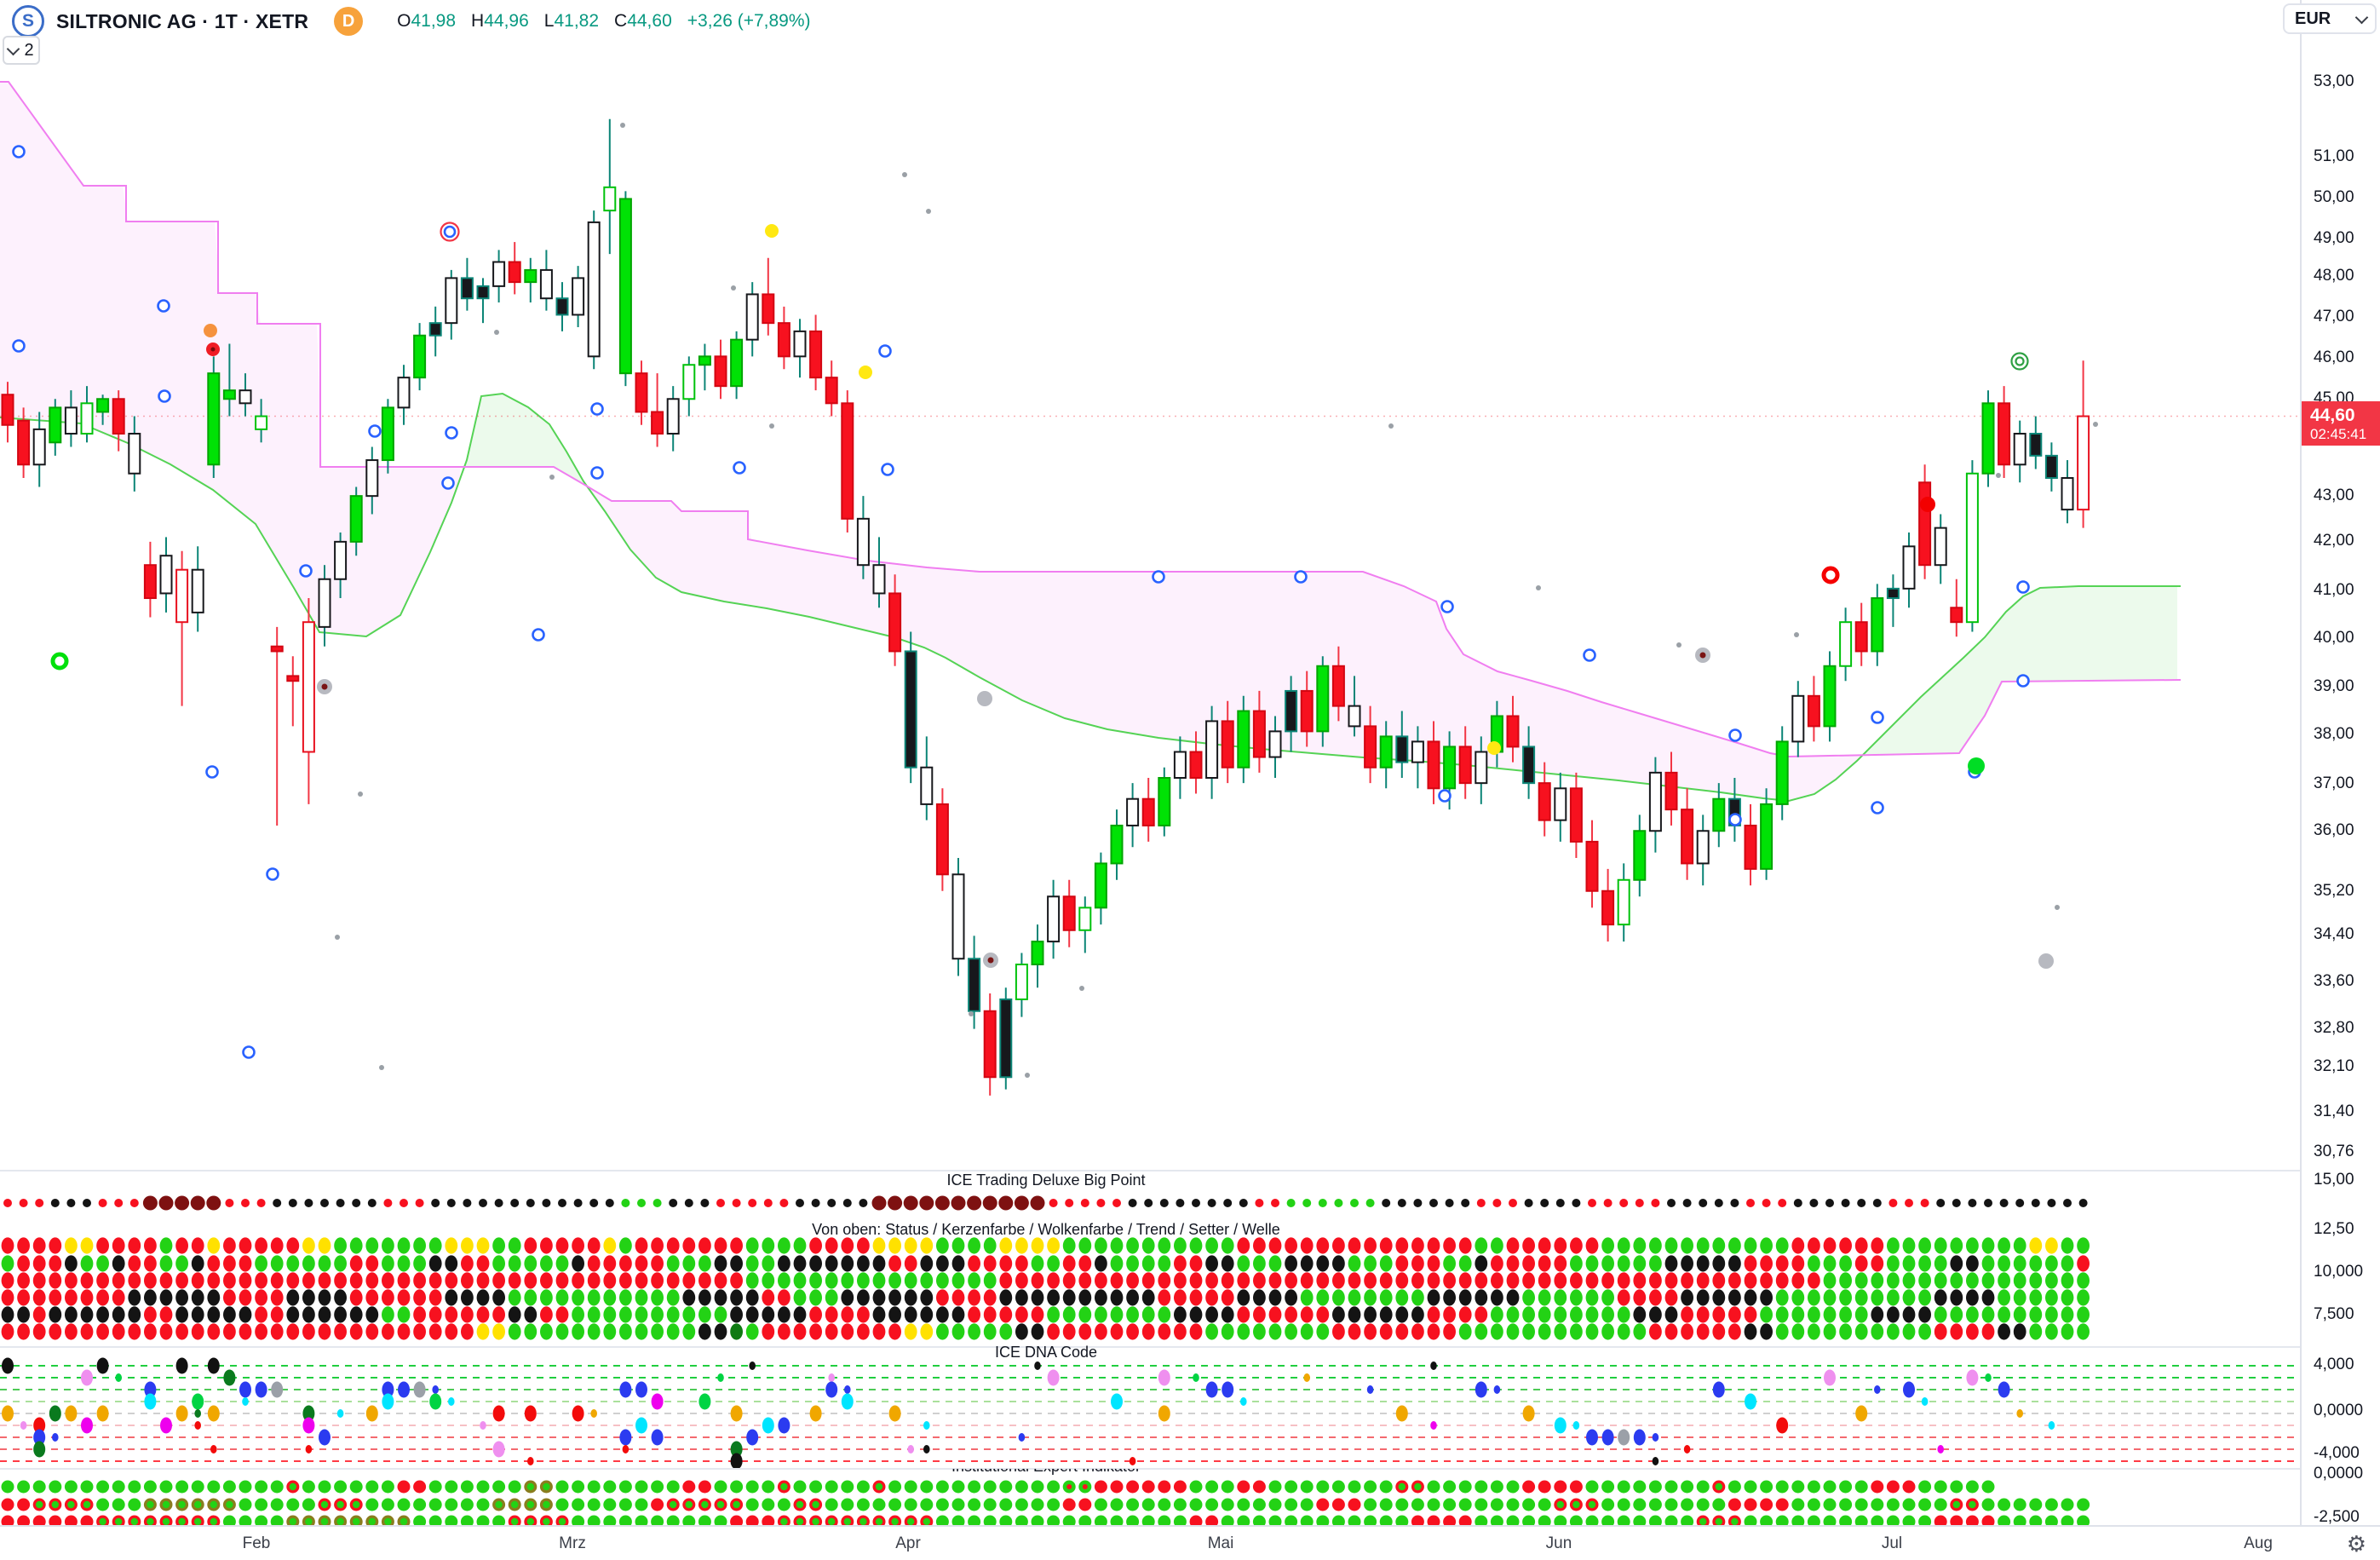 The height and width of the screenshot is (1560, 2380). What do you see at coordinates (2258, 1543) in the screenshot?
I see `month-tick-aug: Aug` at bounding box center [2258, 1543].